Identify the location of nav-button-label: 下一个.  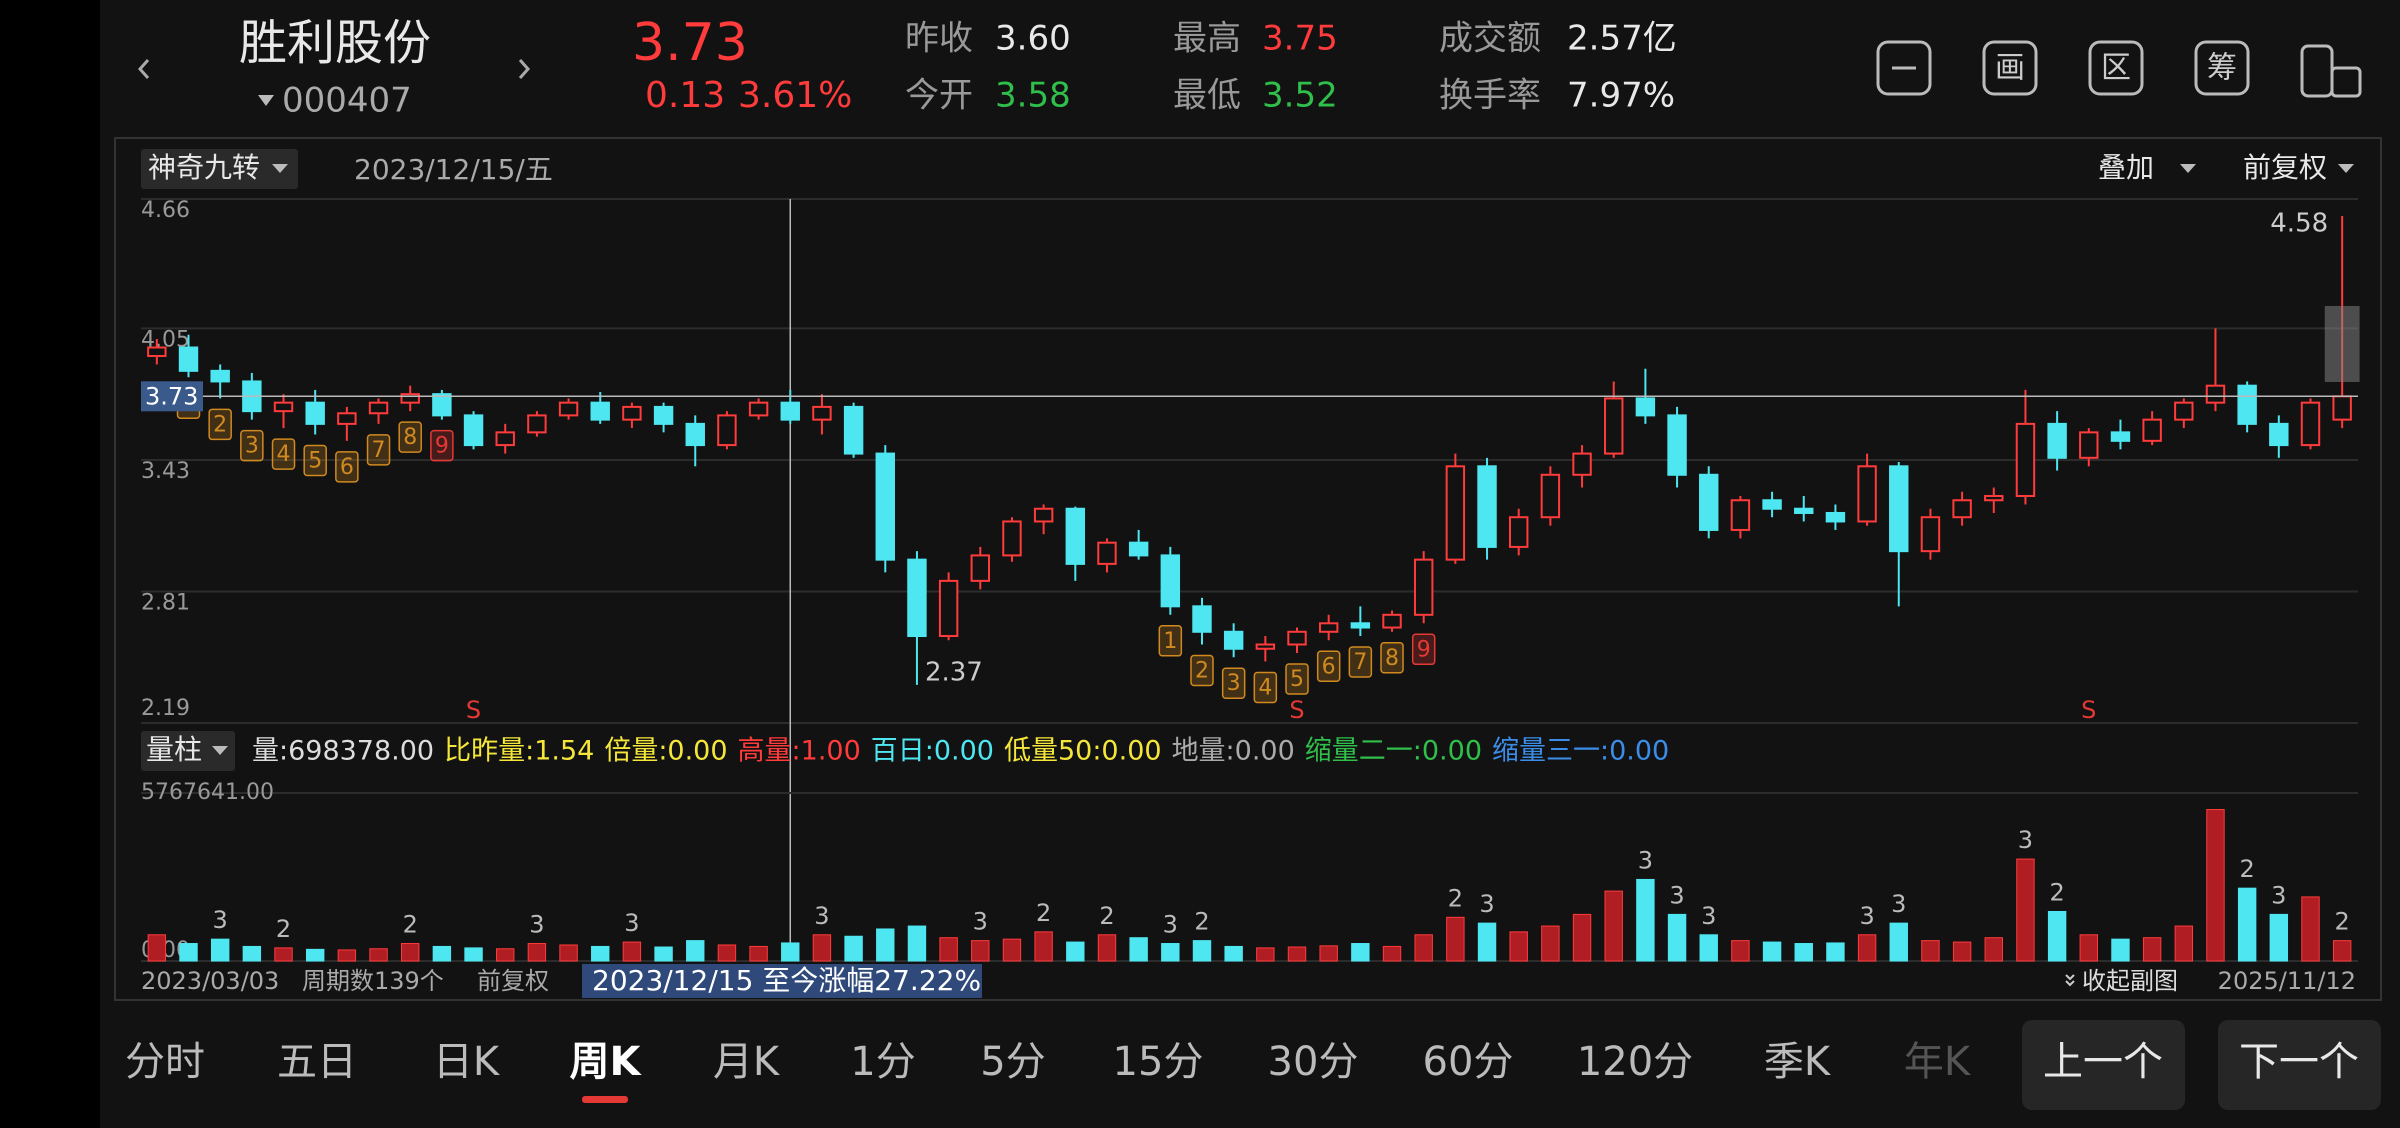
(2299, 1062).